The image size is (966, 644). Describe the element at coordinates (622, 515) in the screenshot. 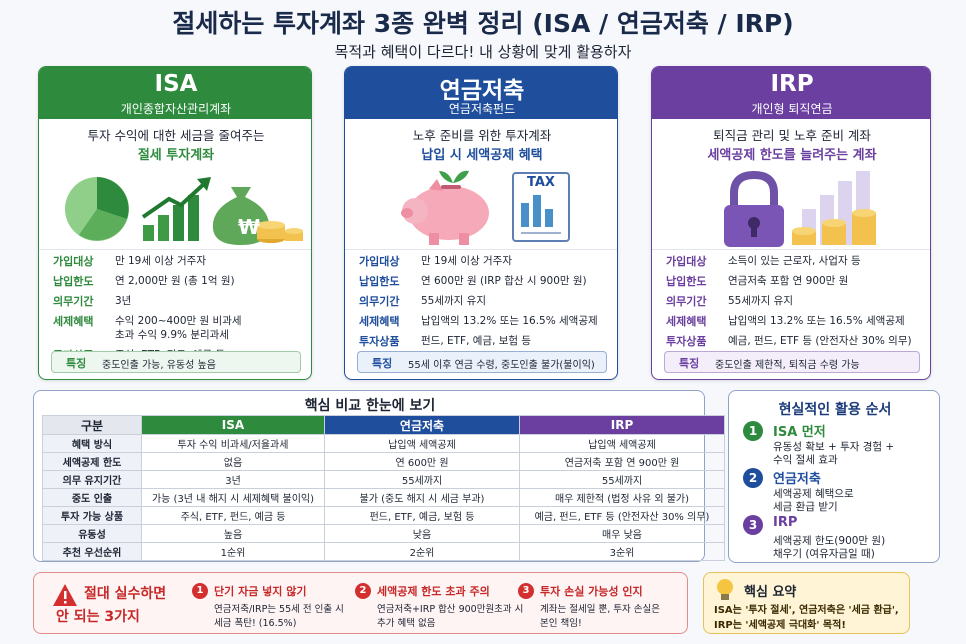

I see `table-cell: 예금, 펀드, ETF 등 (안전자산 30% 의무)` at that location.